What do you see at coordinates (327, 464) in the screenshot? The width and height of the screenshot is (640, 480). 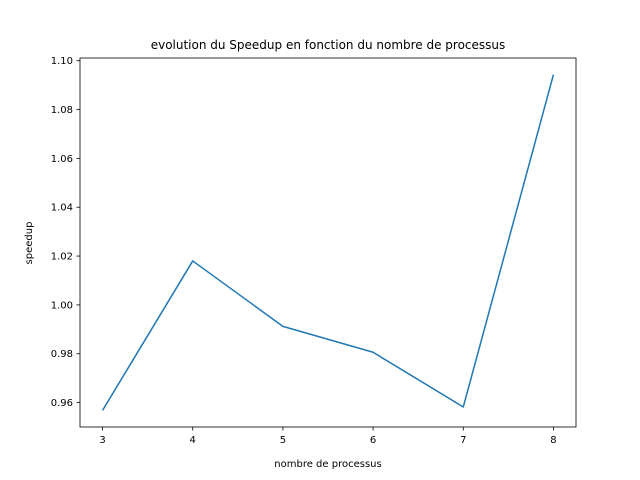 I see `x-axis-label: nombre de processus` at bounding box center [327, 464].